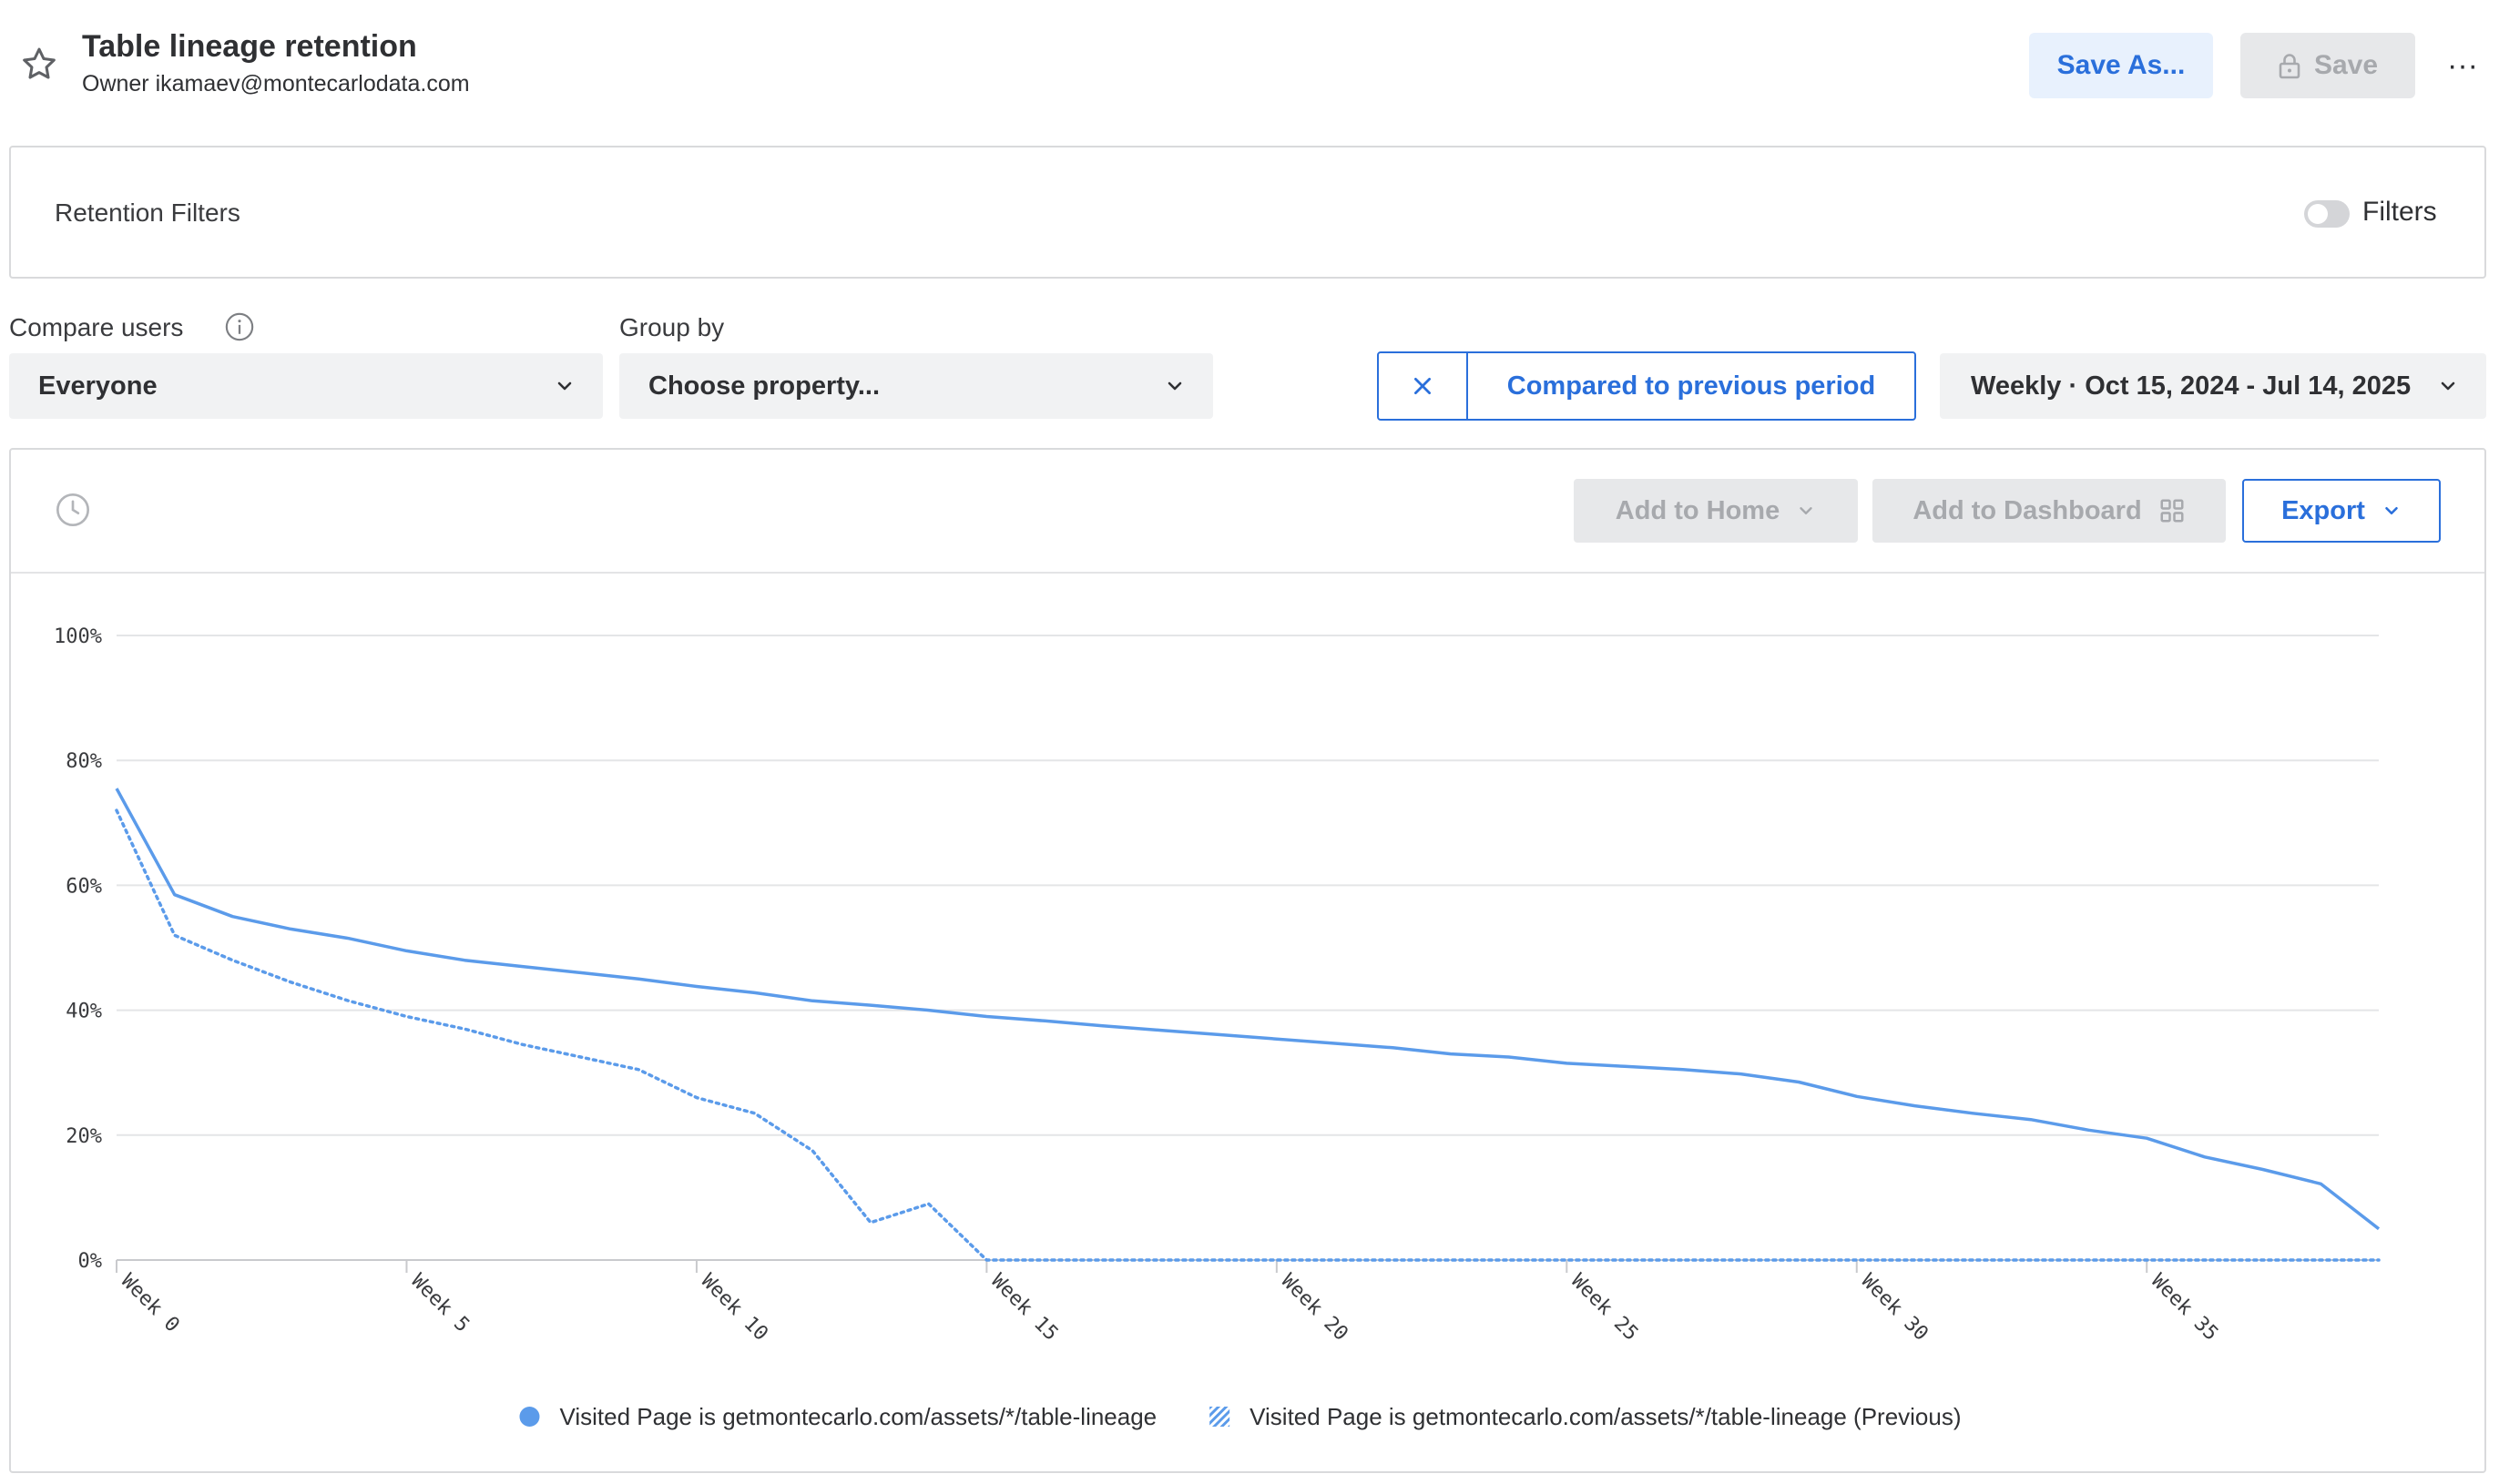  Describe the element at coordinates (1314, 1308) in the screenshot. I see `x-tick-label: Week 20` at that location.